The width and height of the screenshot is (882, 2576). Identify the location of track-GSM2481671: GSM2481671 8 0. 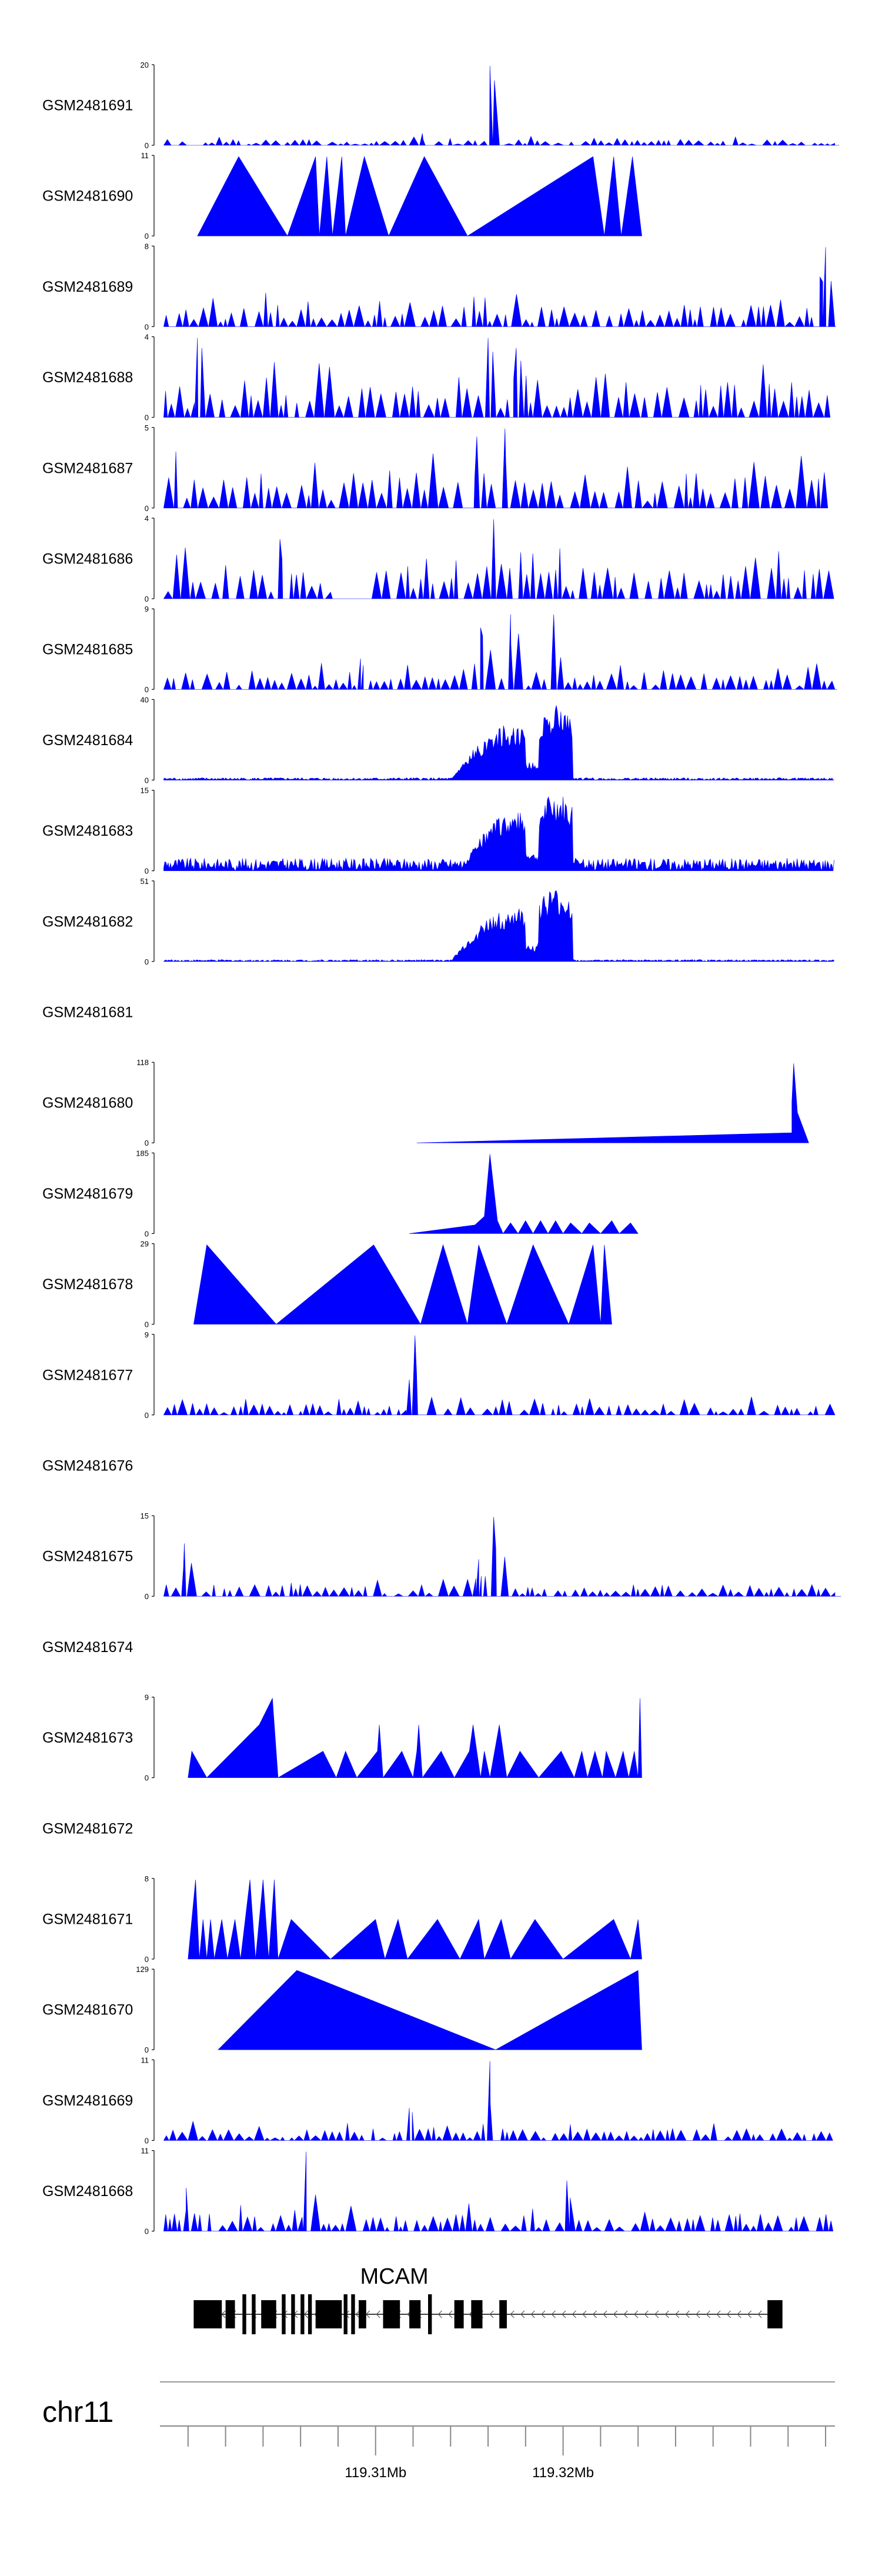
(342, 1919).